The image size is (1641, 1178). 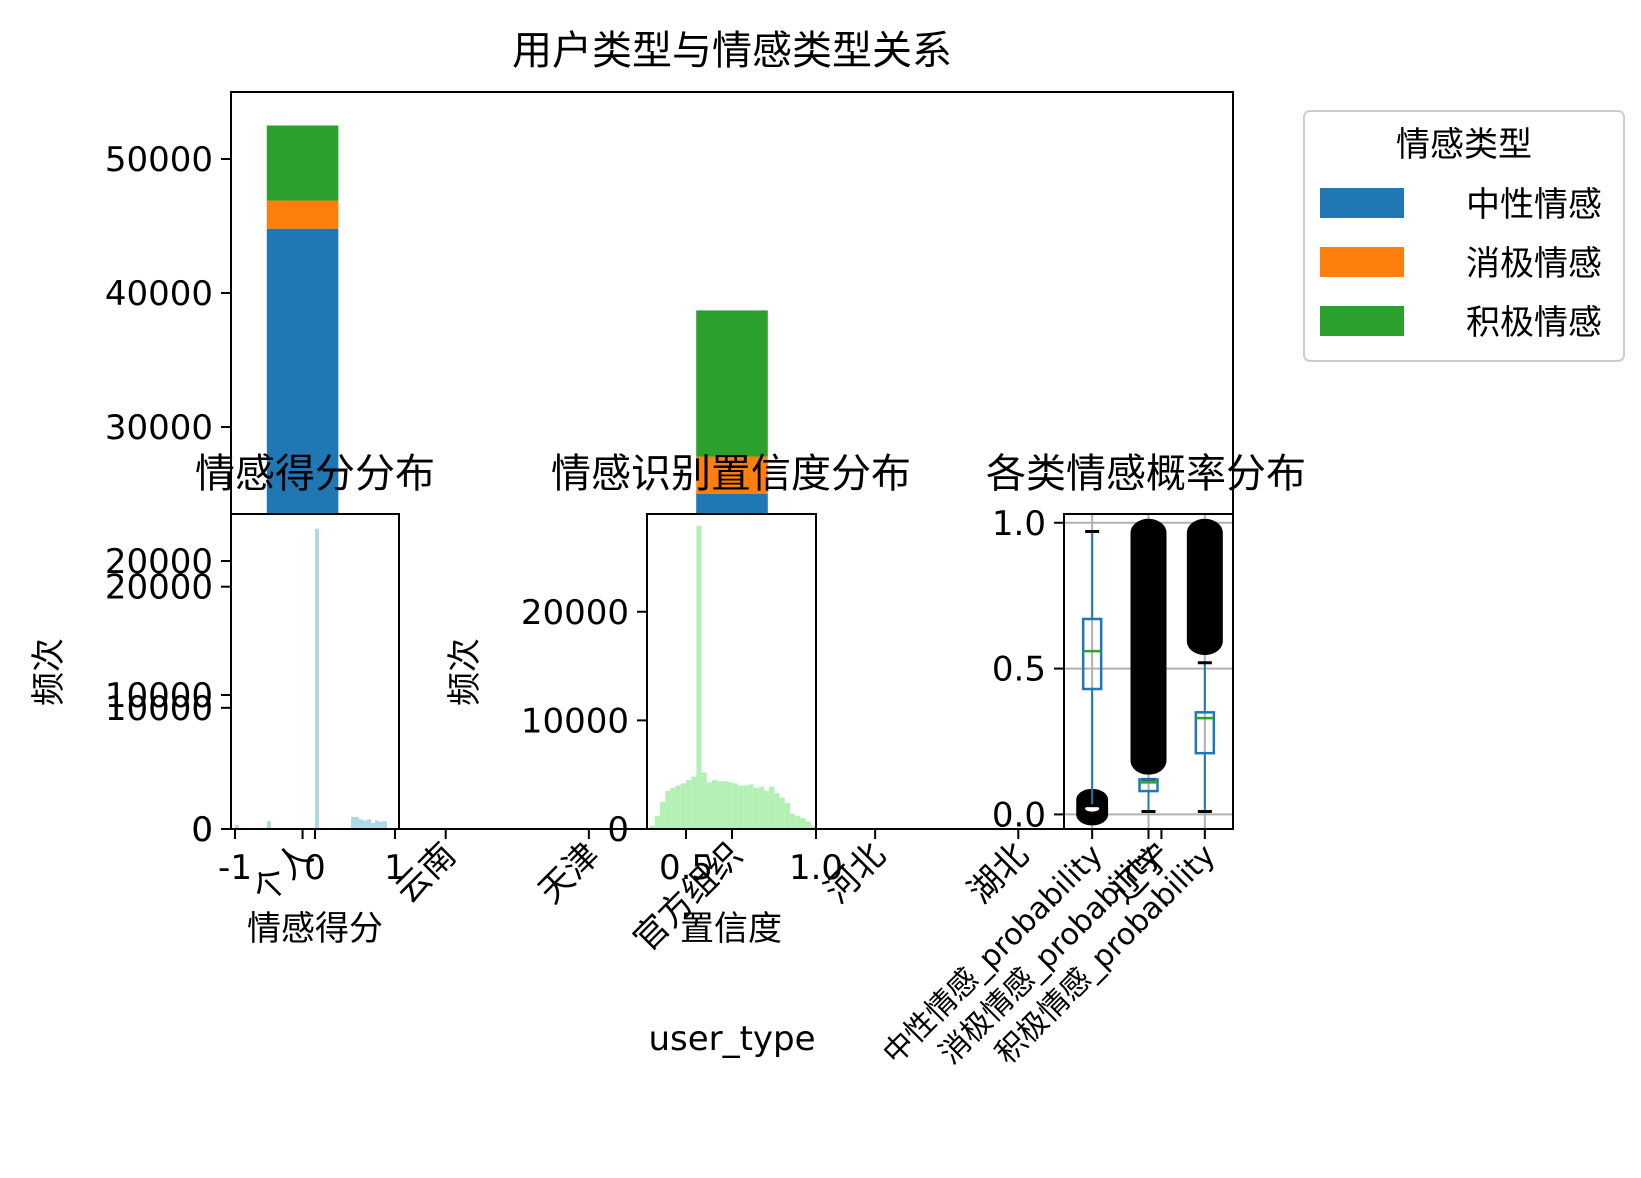 I want to click on legend-swatch-neutral, so click(x=1362, y=203).